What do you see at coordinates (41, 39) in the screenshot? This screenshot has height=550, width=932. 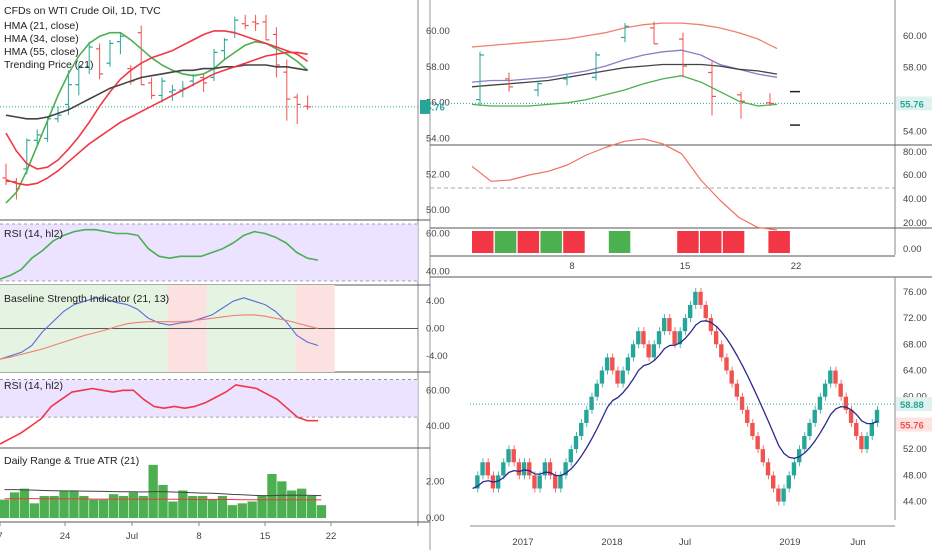 I see `legend-entry: HMA (34, close)` at bounding box center [41, 39].